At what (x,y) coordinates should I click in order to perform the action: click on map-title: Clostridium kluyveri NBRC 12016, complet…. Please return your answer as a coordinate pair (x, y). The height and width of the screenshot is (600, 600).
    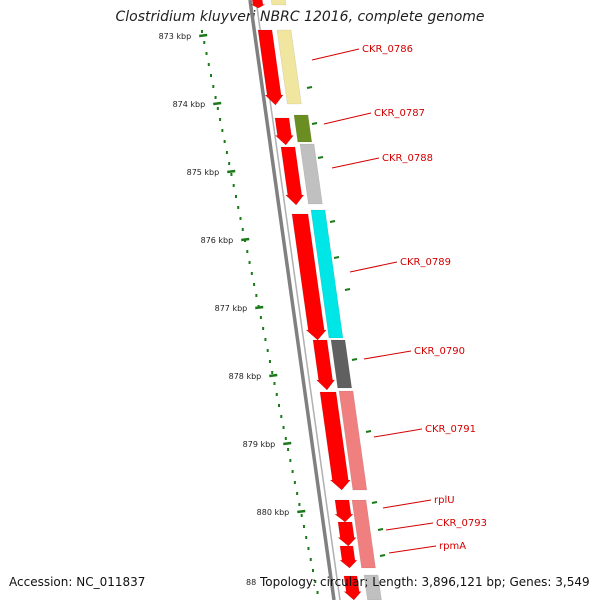
    Looking at the image, I should click on (300, 17).